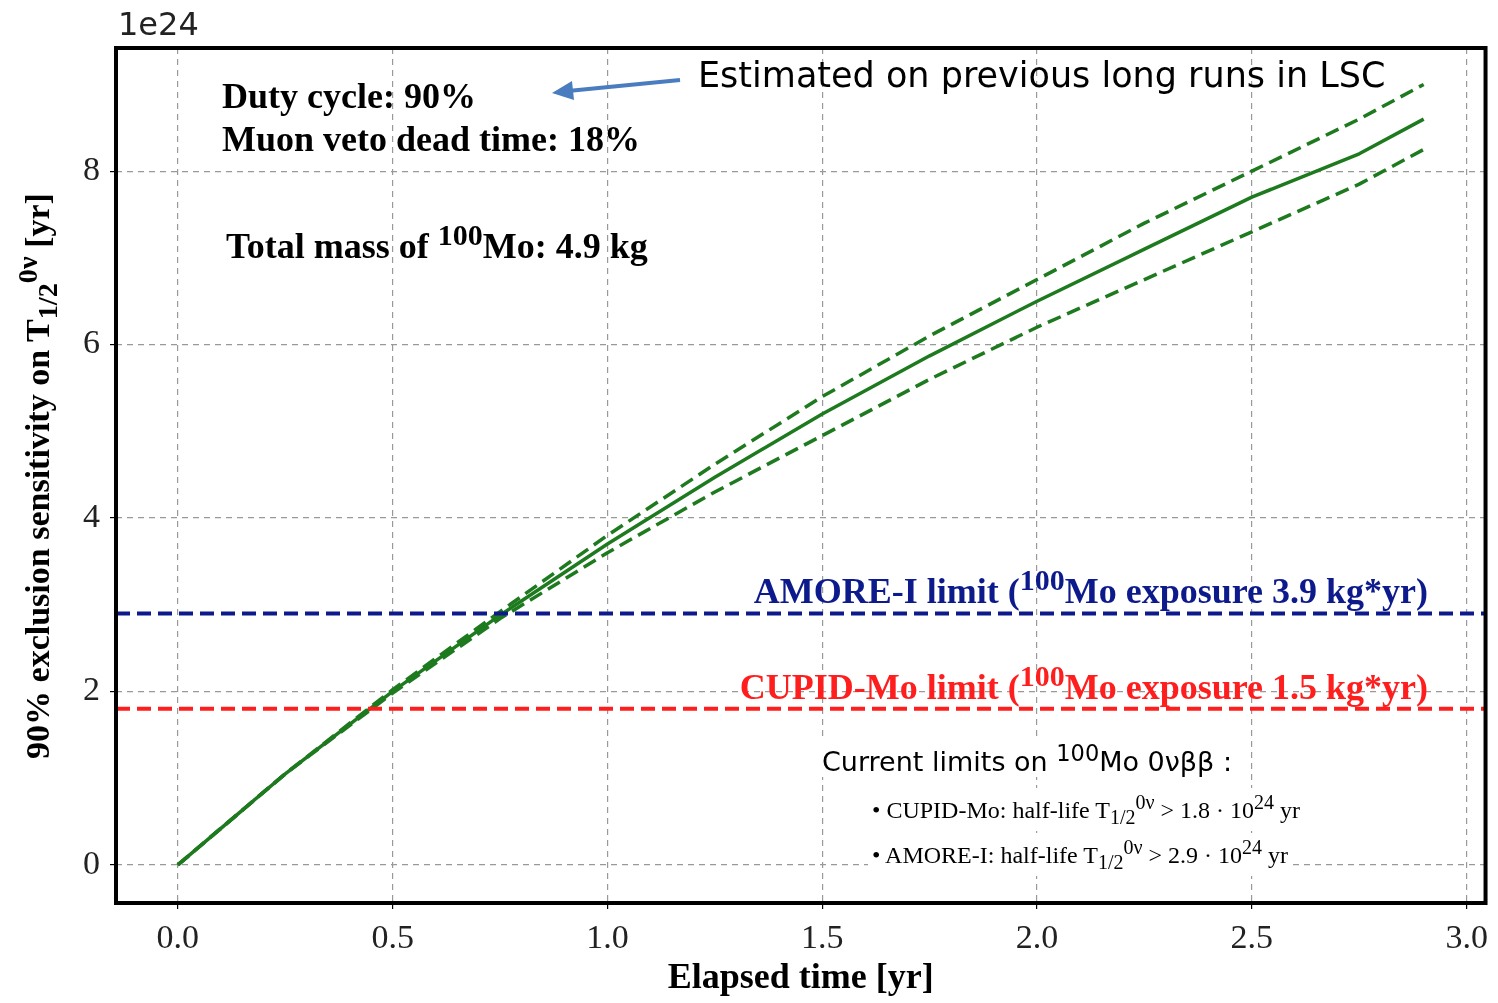 This screenshot has width=1498, height=1003. Describe the element at coordinates (1080, 854) in the screenshot. I see `annotation: • AMORE-I: half-life T$_{1/2}$$^{0ν}$ > 2.9 · 10$^{24}$ yr` at that location.